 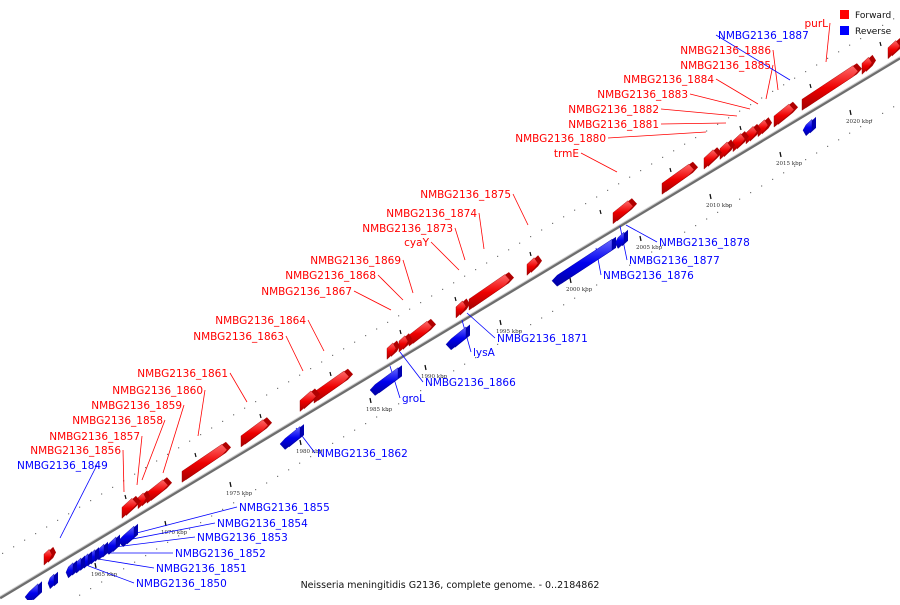 What do you see at coordinates (330, 276) in the screenshot?
I see `gene-label: NMBG2136_1868` at bounding box center [330, 276].